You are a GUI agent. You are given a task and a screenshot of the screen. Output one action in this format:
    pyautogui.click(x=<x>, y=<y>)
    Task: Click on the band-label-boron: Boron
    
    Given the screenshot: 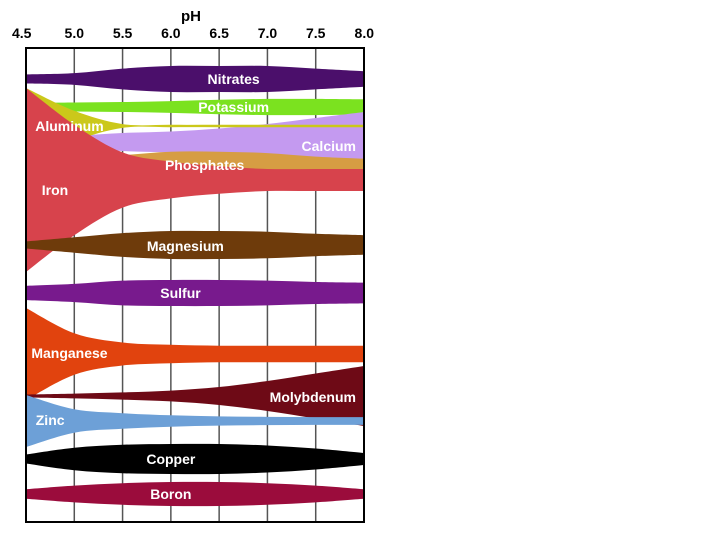 What is the action you would take?
    pyautogui.click(x=170, y=494)
    